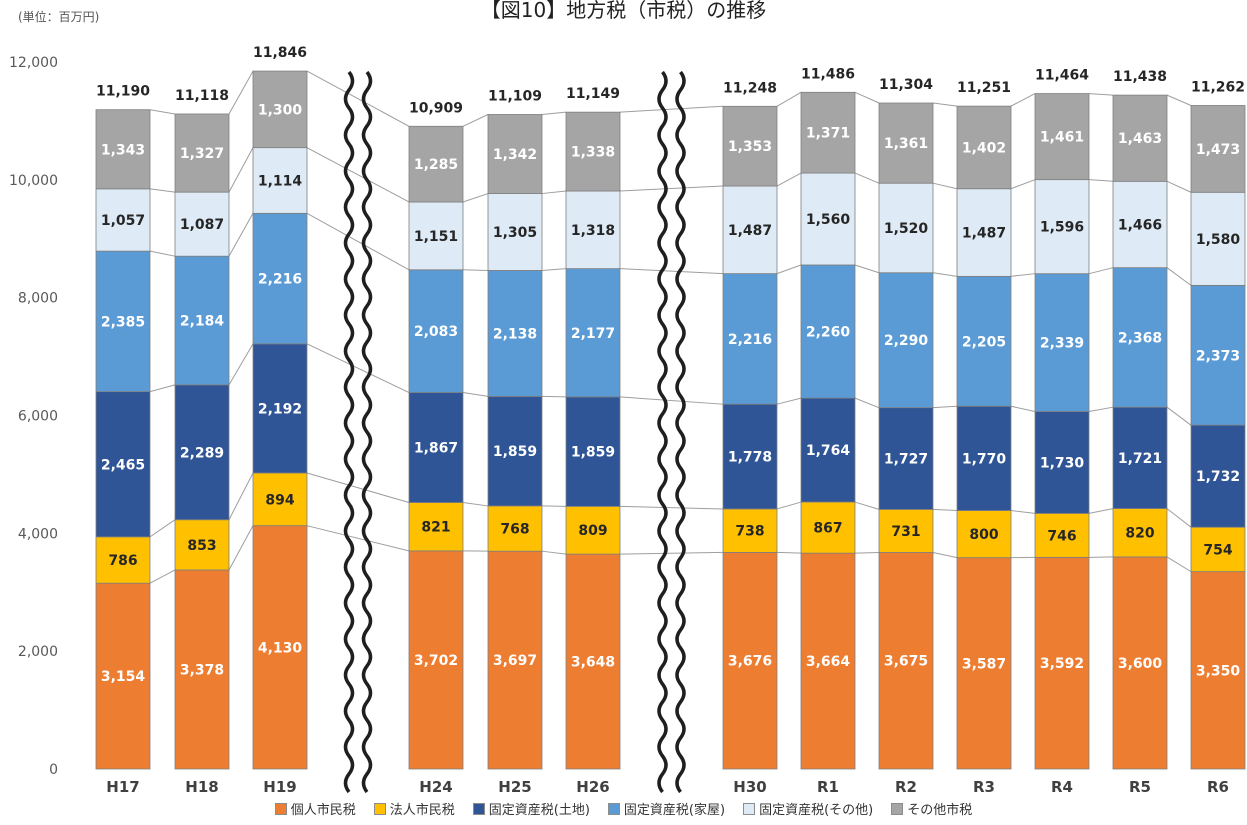 The height and width of the screenshot is (825, 1247). I want to click on data-label: 821, so click(435, 528).